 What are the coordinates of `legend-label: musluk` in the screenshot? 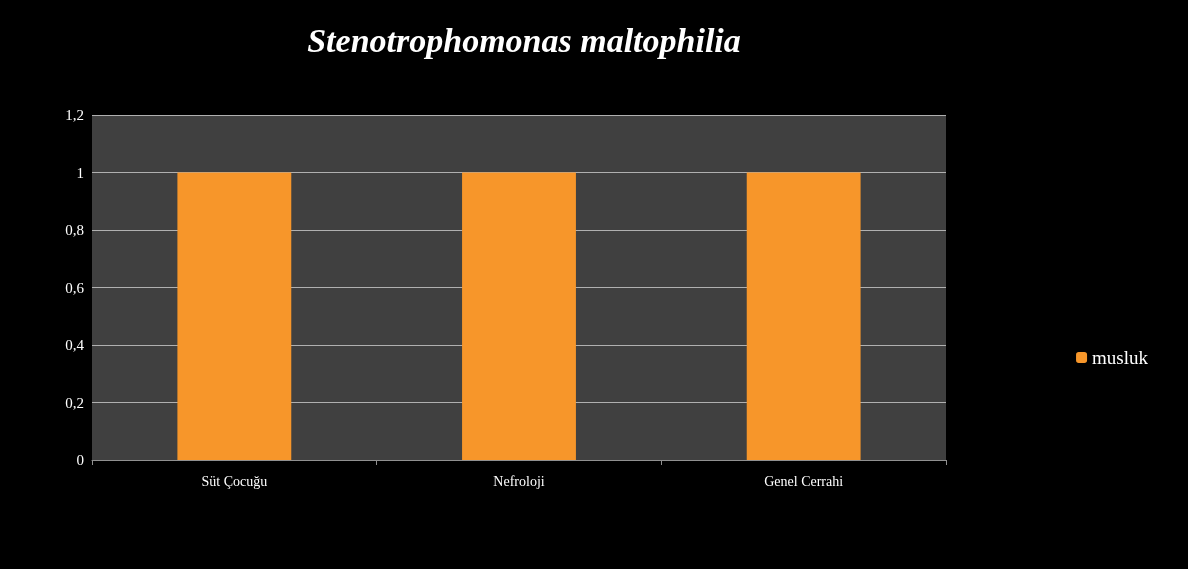 It's located at (1120, 357).